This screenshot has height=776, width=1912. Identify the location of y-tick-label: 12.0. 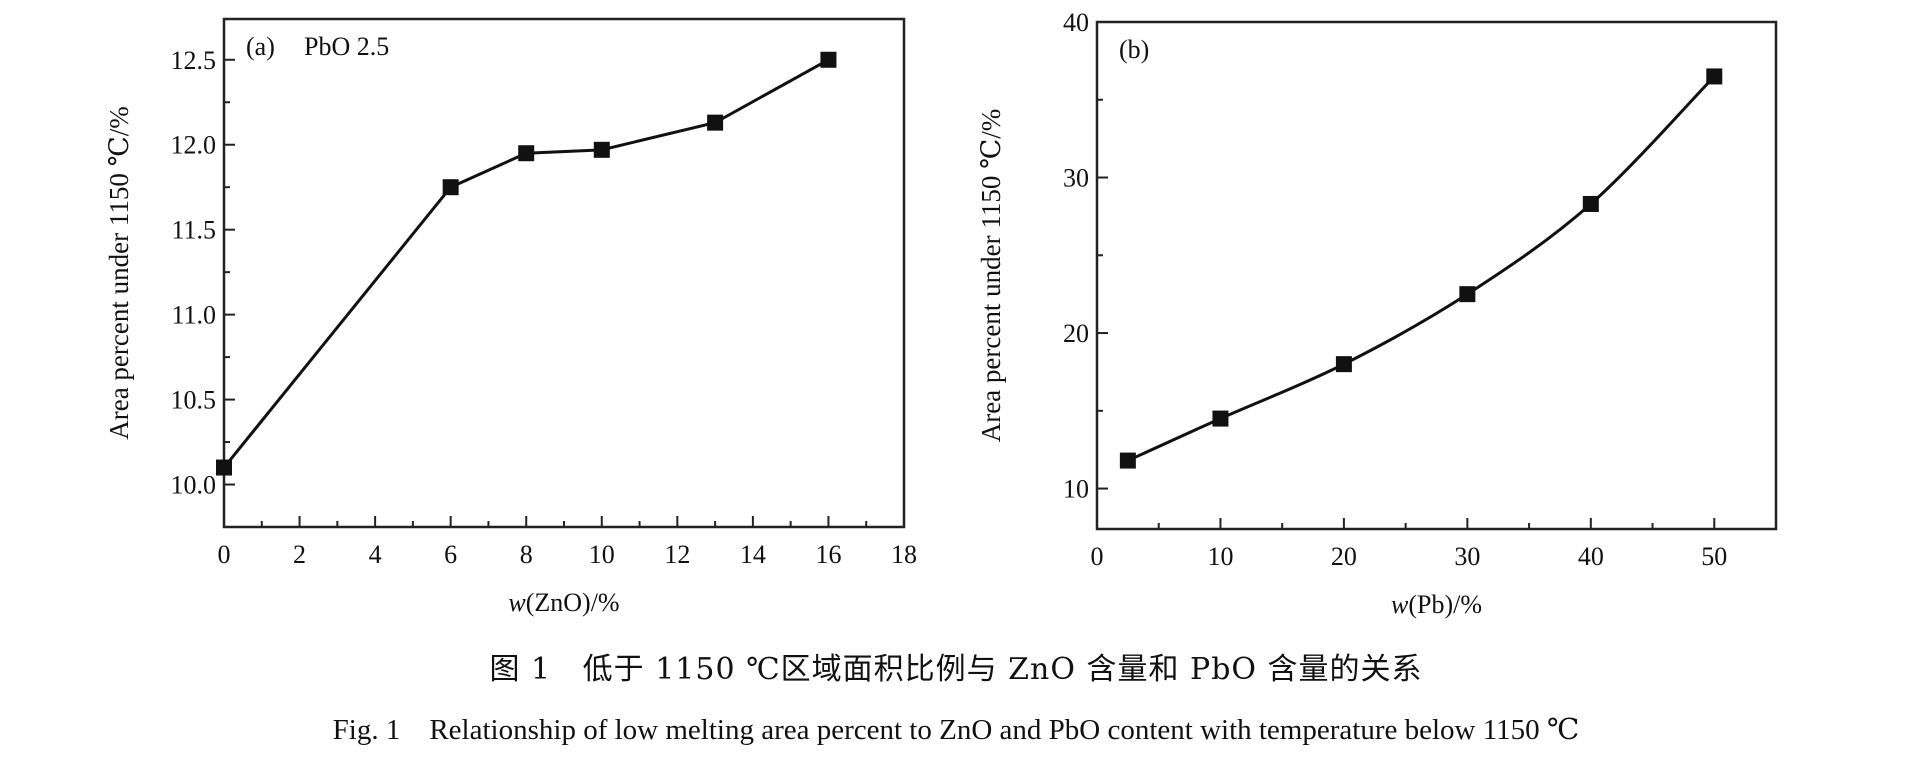
(194, 145).